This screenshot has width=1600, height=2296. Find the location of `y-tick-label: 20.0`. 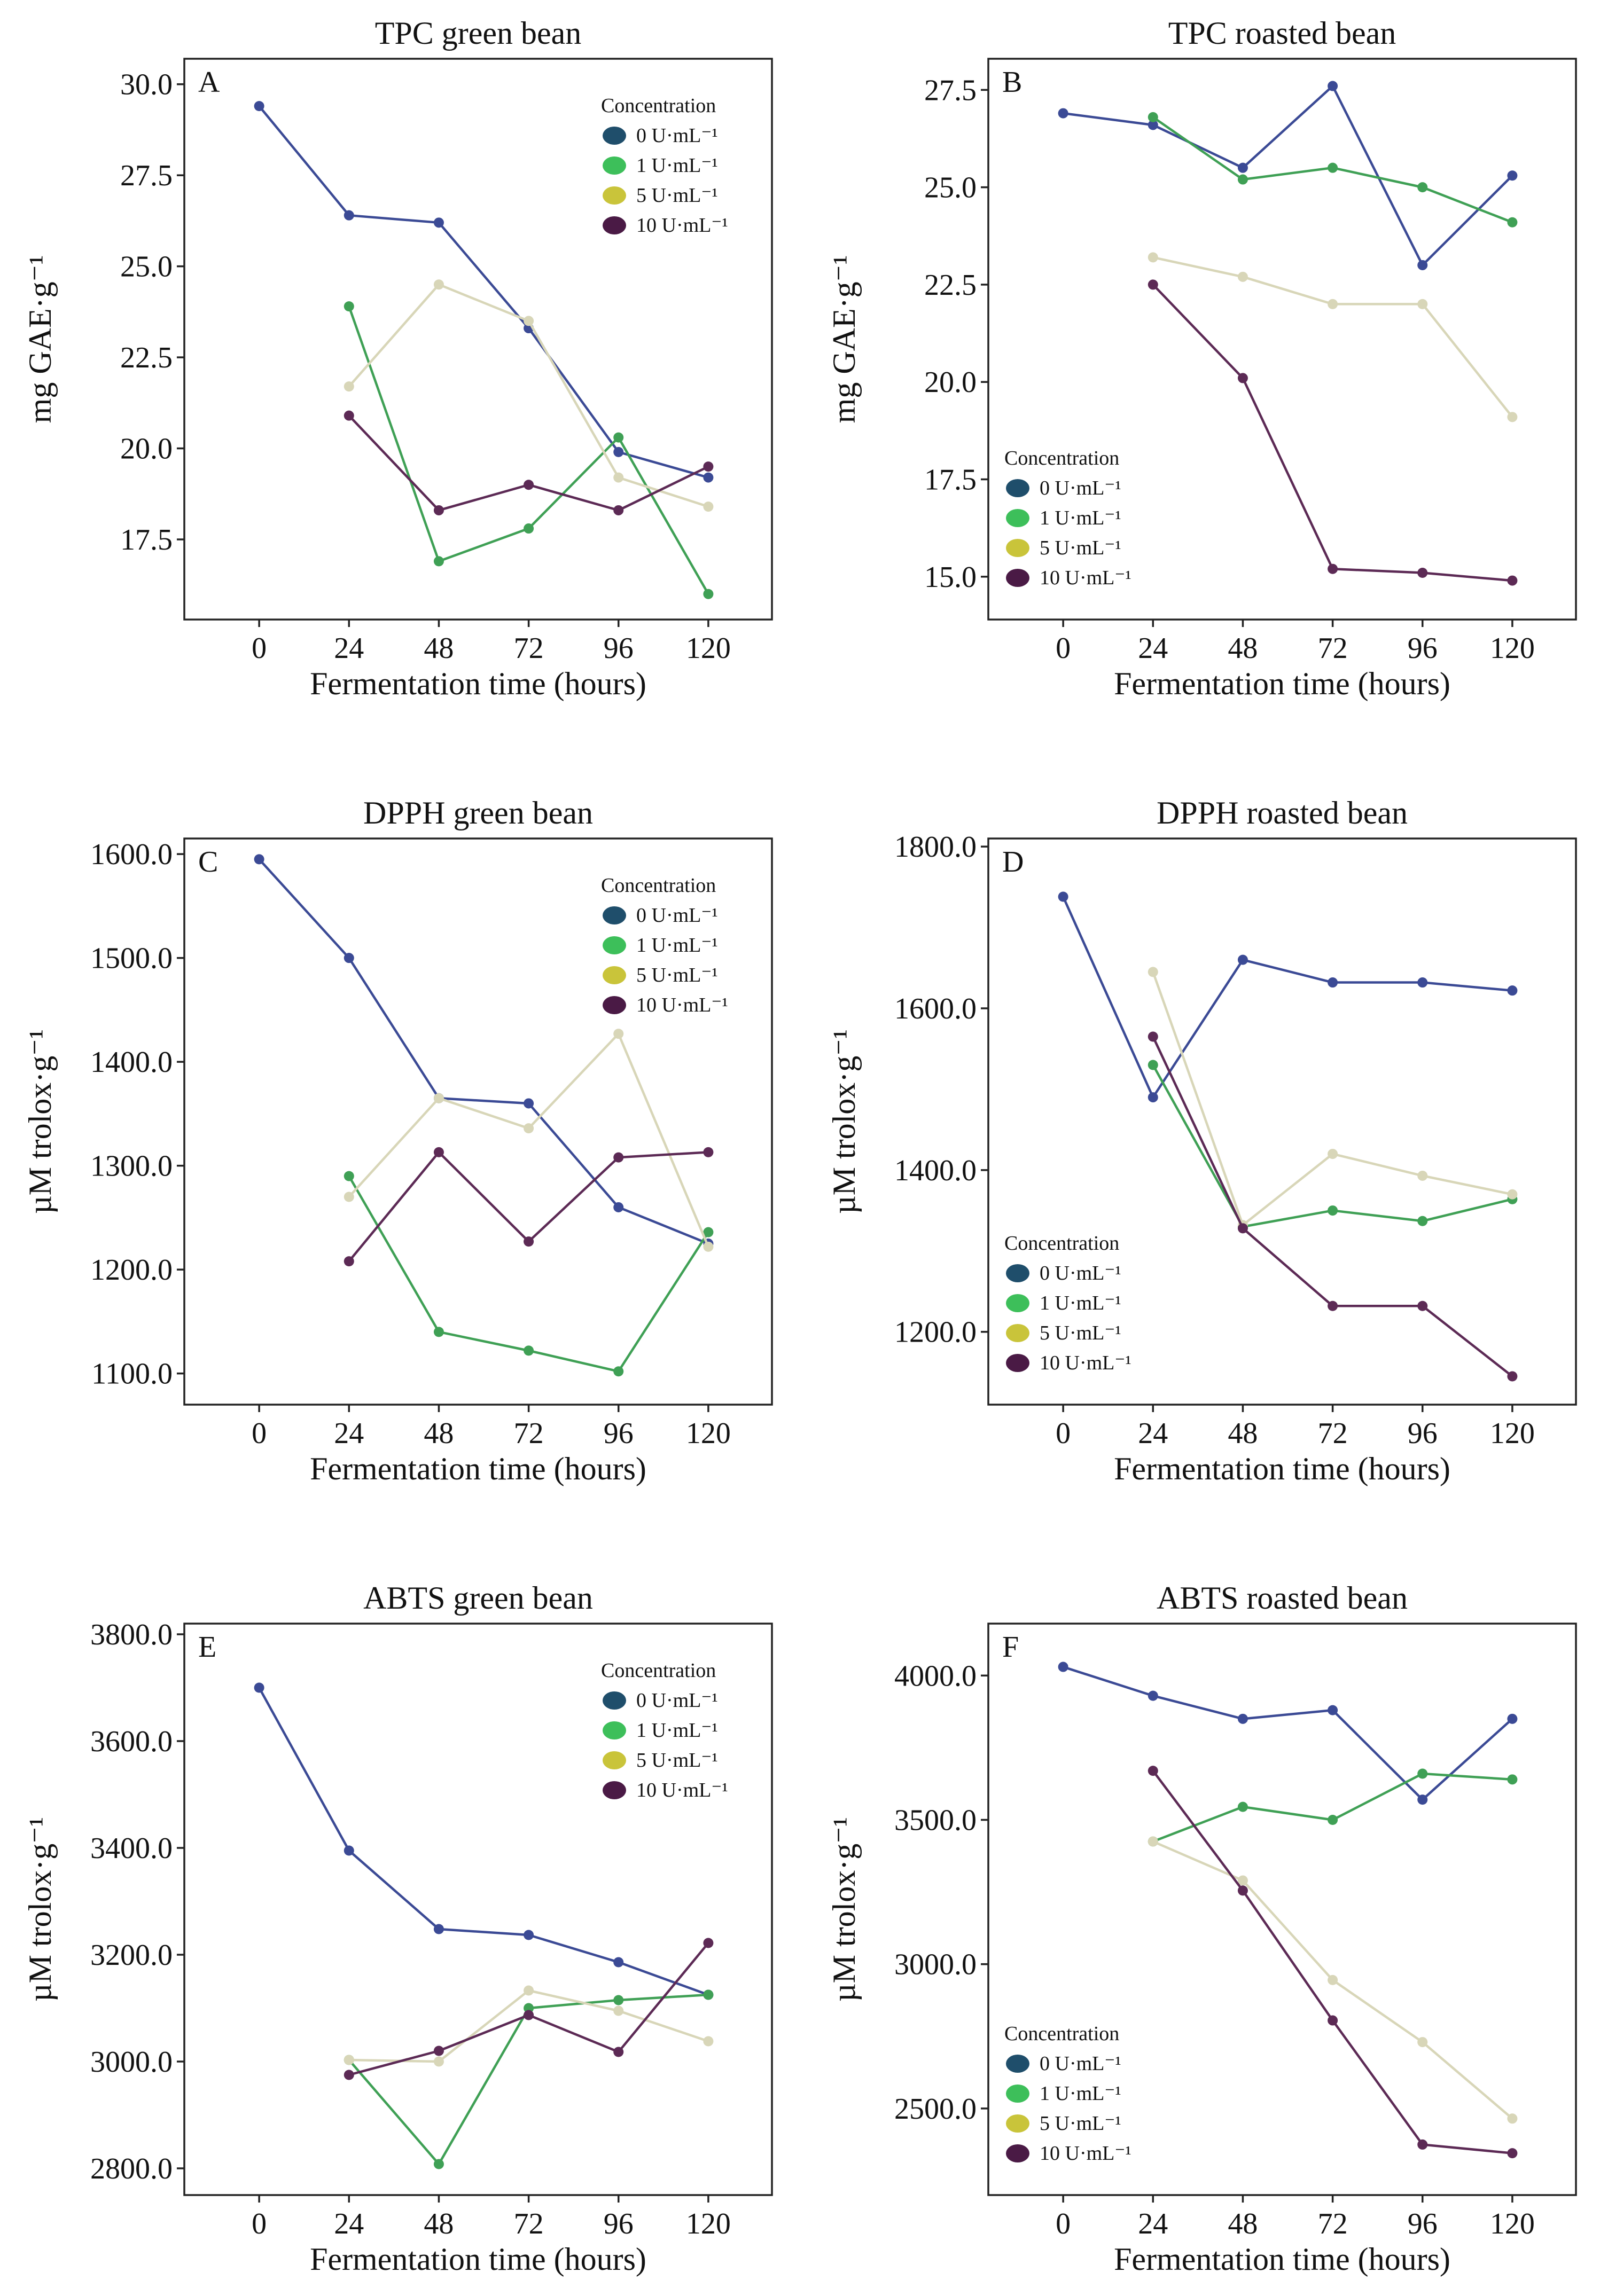

y-tick-label: 20.0 is located at coordinates (950, 383).